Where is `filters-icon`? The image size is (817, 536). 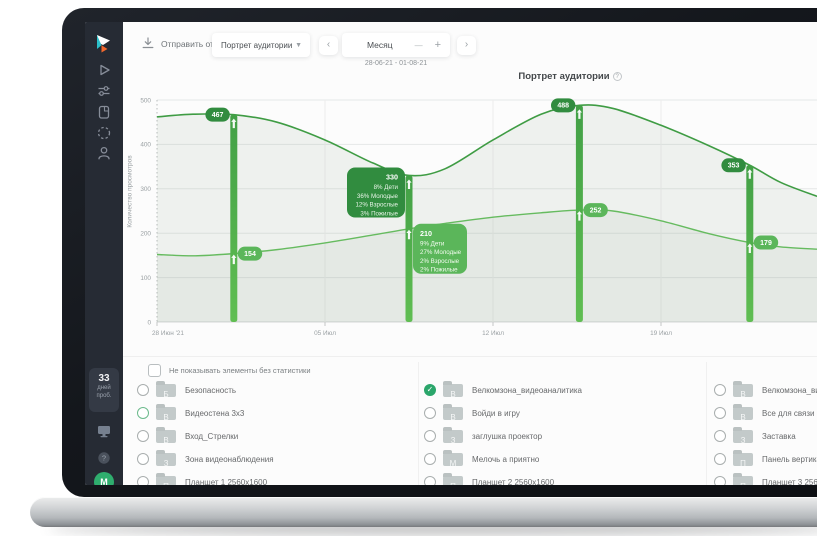
filters-icon is located at coordinates (104, 91).